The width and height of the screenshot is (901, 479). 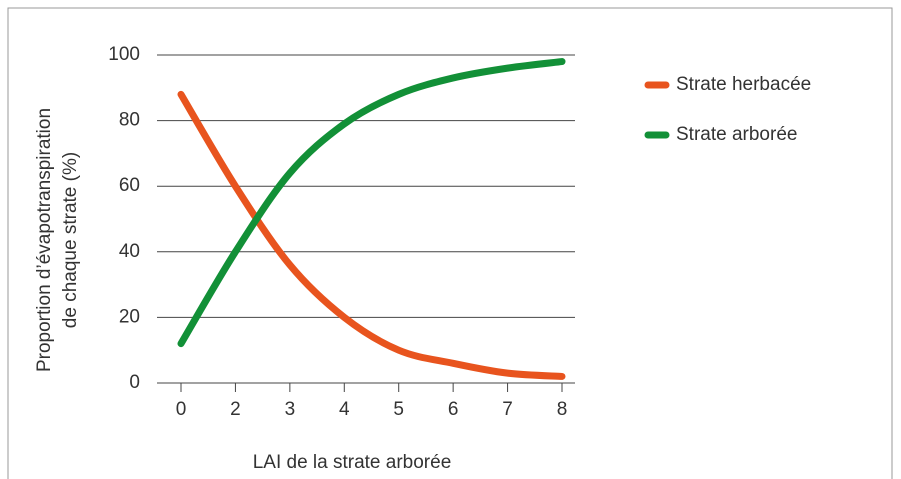 What do you see at coordinates (129, 251) in the screenshot?
I see `y-tick-label: 40` at bounding box center [129, 251].